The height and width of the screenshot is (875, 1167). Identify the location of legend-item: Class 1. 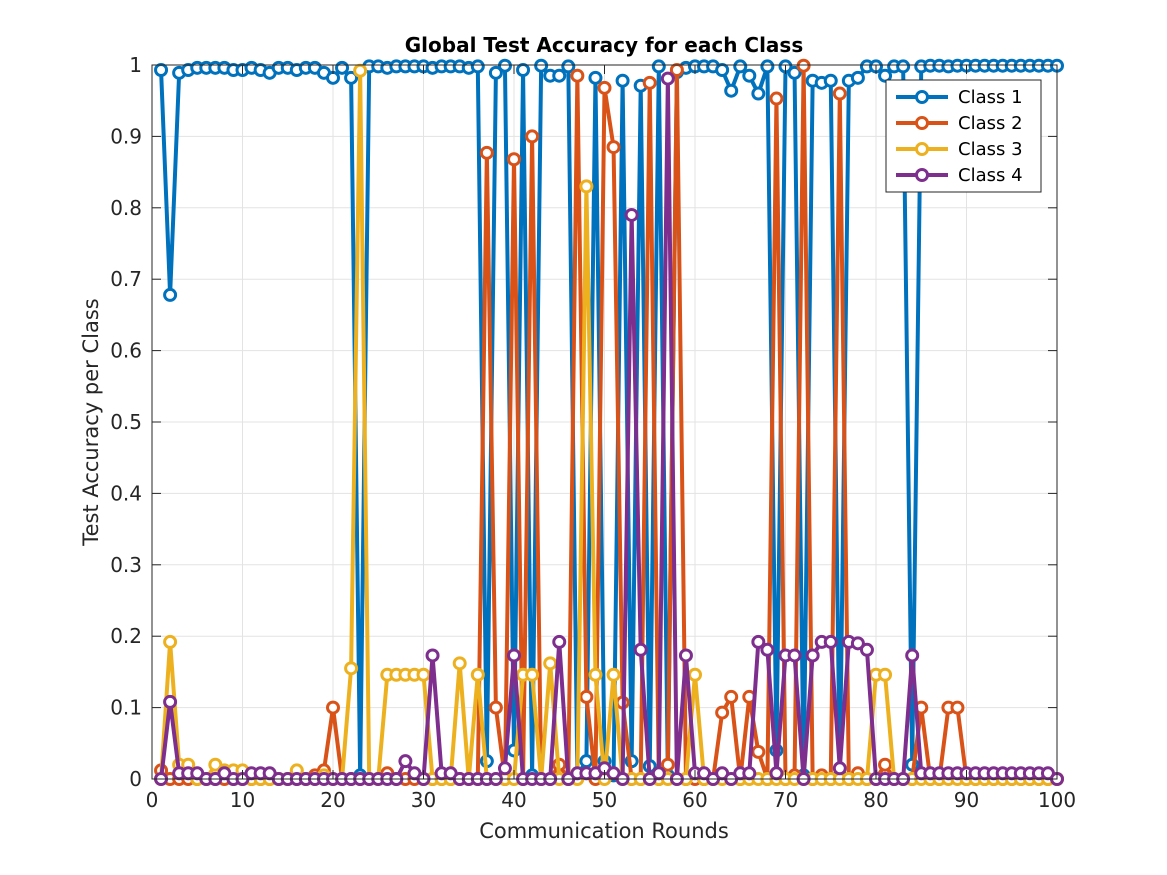
(959, 97).